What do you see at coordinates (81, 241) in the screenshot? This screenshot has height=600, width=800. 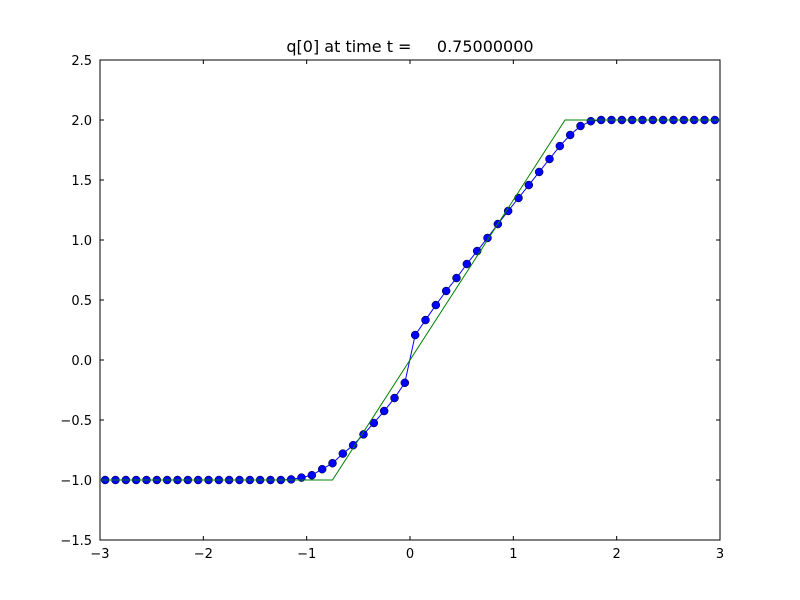 I see `y-tick-label: 1.0` at bounding box center [81, 241].